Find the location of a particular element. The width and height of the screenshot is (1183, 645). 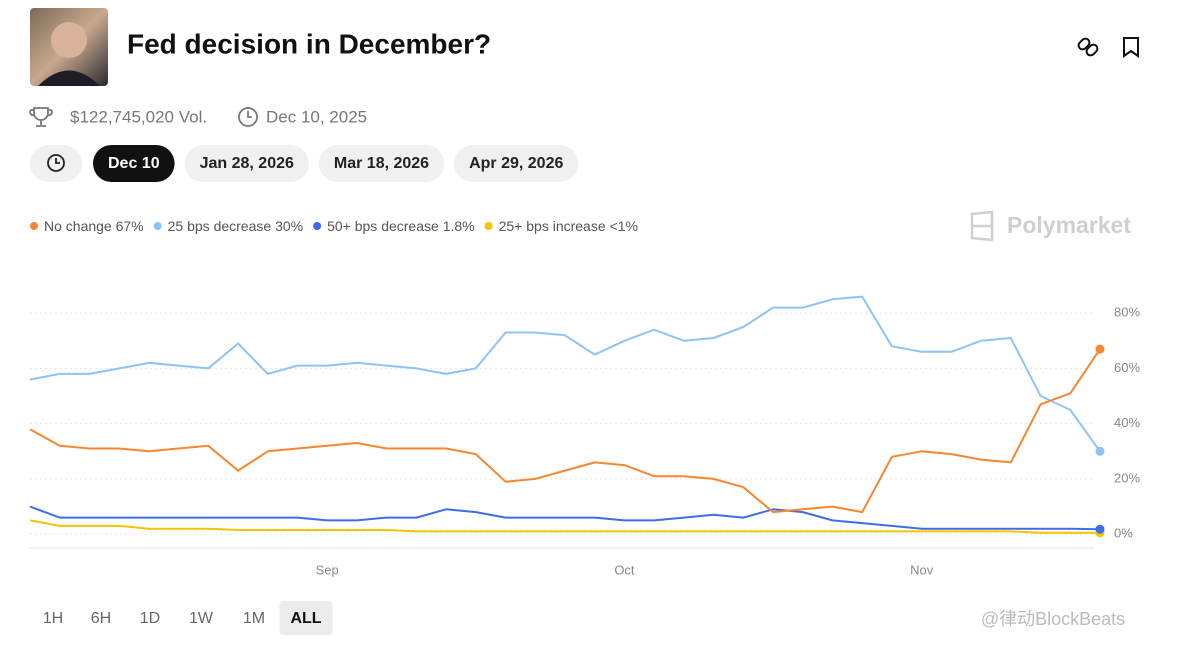

y-tick-label: 40% is located at coordinates (1127, 422).